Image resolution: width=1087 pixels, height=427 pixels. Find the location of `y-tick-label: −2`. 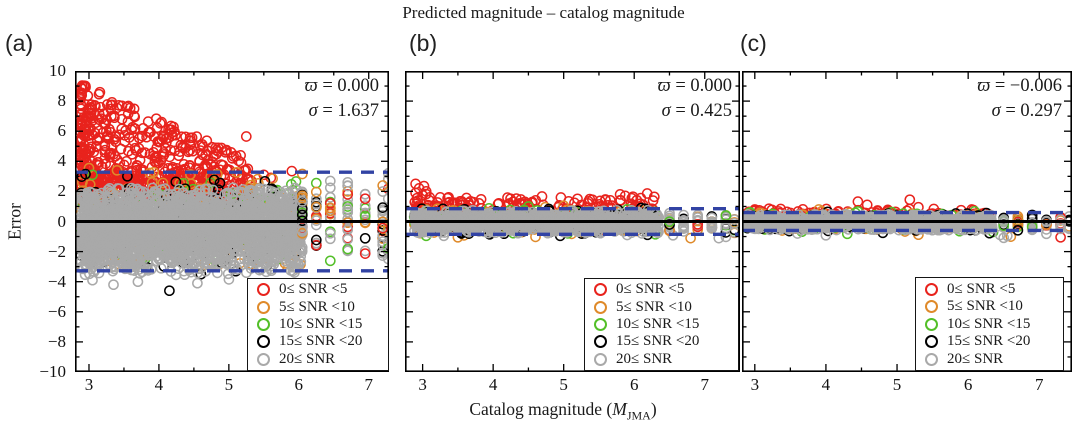

y-tick-label: −2 is located at coordinates (56, 251).